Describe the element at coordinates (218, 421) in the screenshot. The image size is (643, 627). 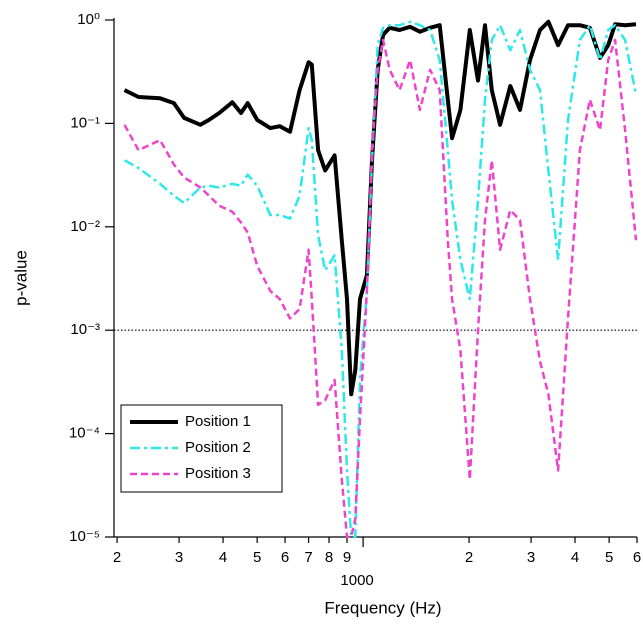
I see `legend-label: Position 1` at that location.